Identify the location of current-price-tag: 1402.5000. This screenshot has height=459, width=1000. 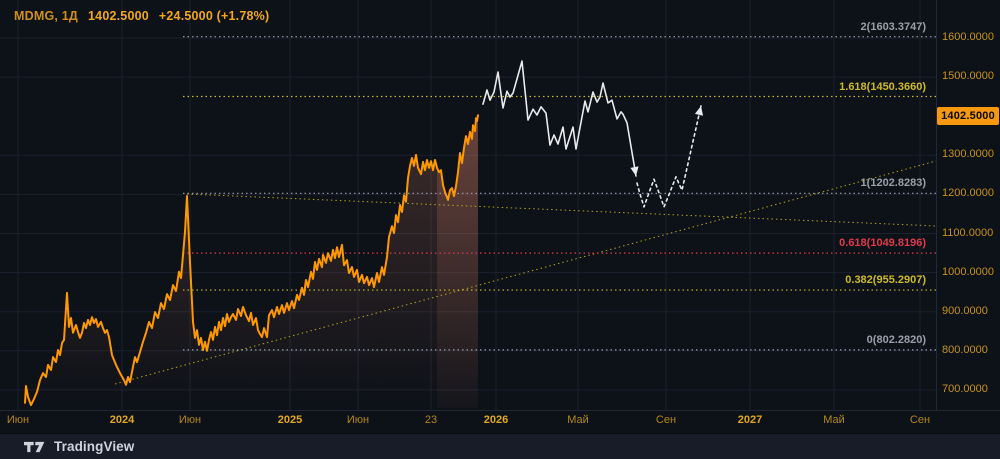
(968, 116).